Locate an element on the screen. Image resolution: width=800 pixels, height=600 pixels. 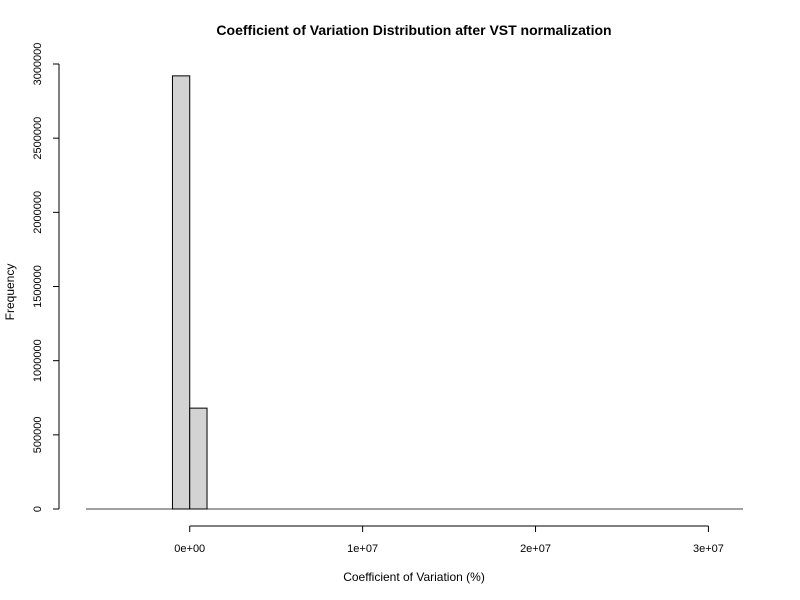
y-tick-label: 2500000 is located at coordinates (38, 138).